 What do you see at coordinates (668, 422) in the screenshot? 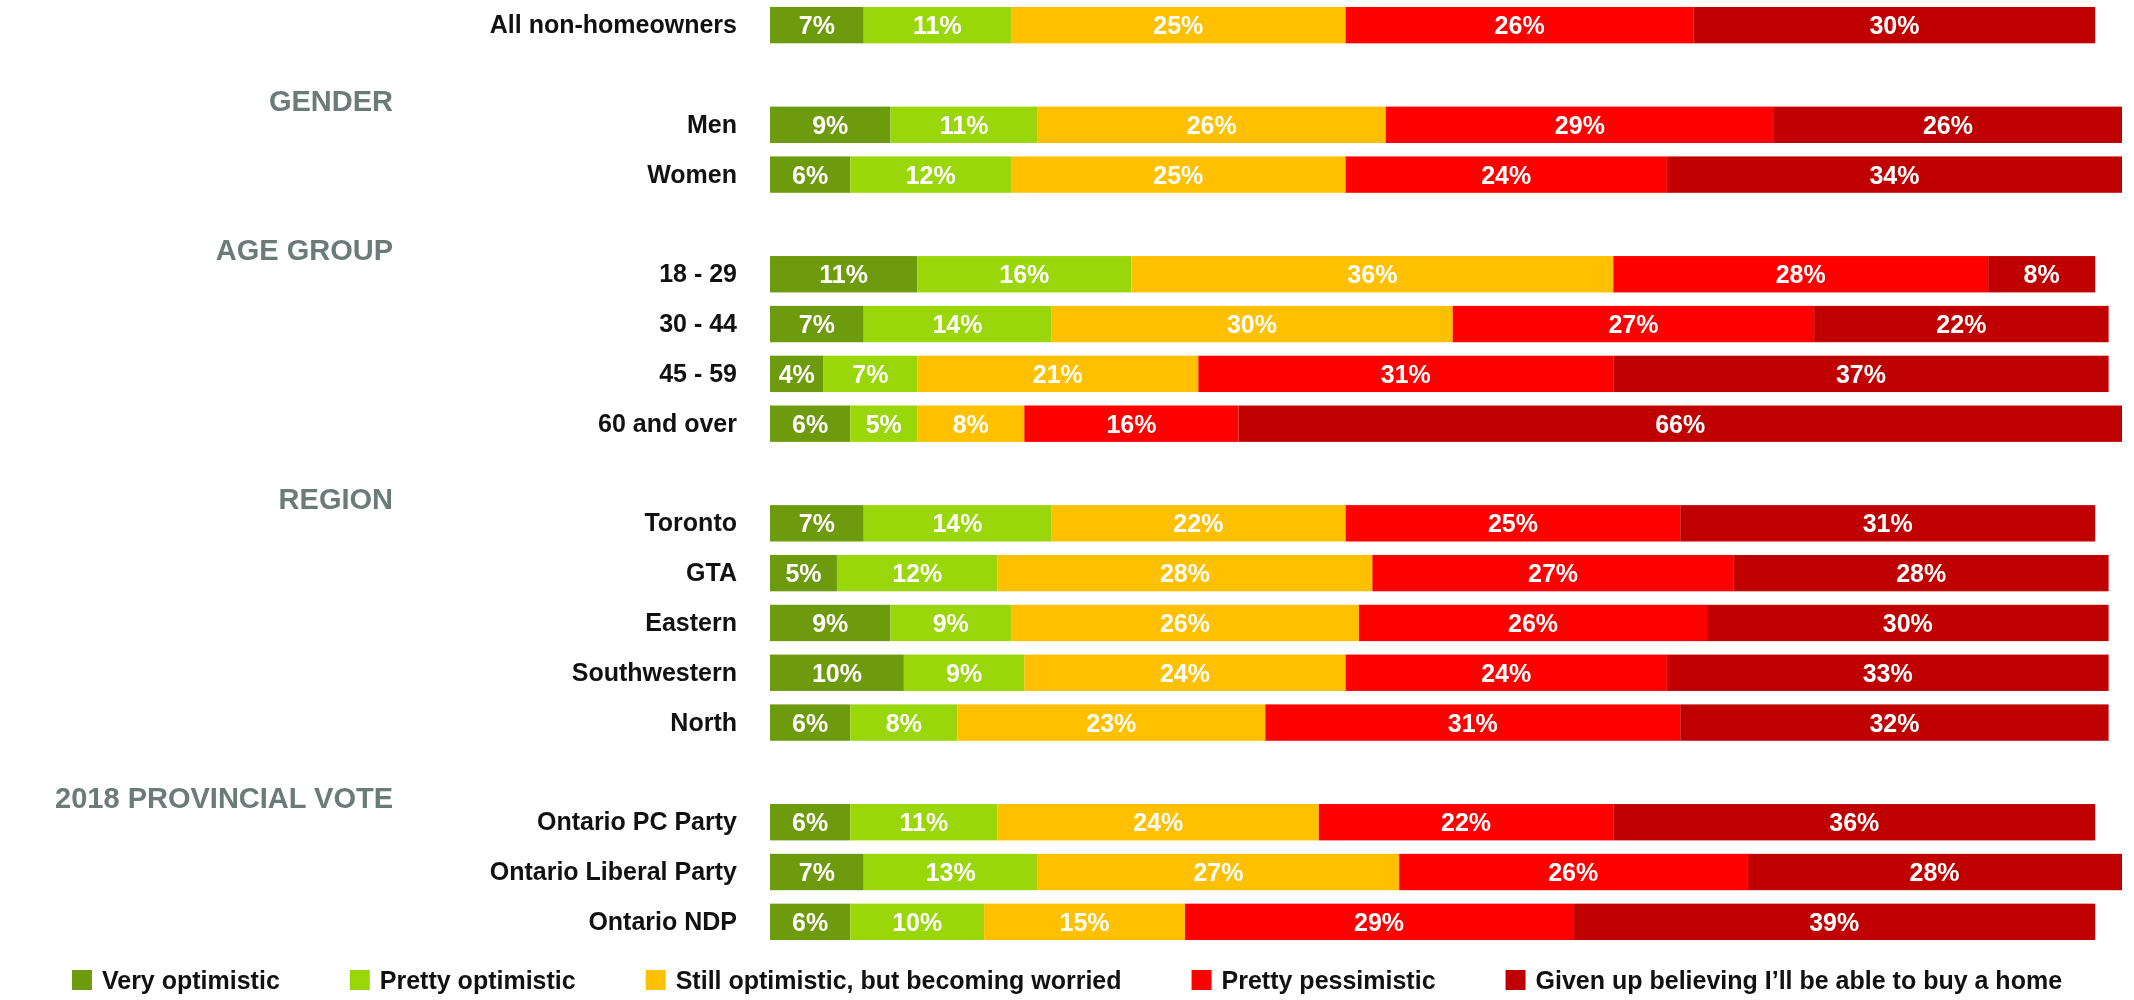
I see `y-tick-label: 60 and over` at bounding box center [668, 422].